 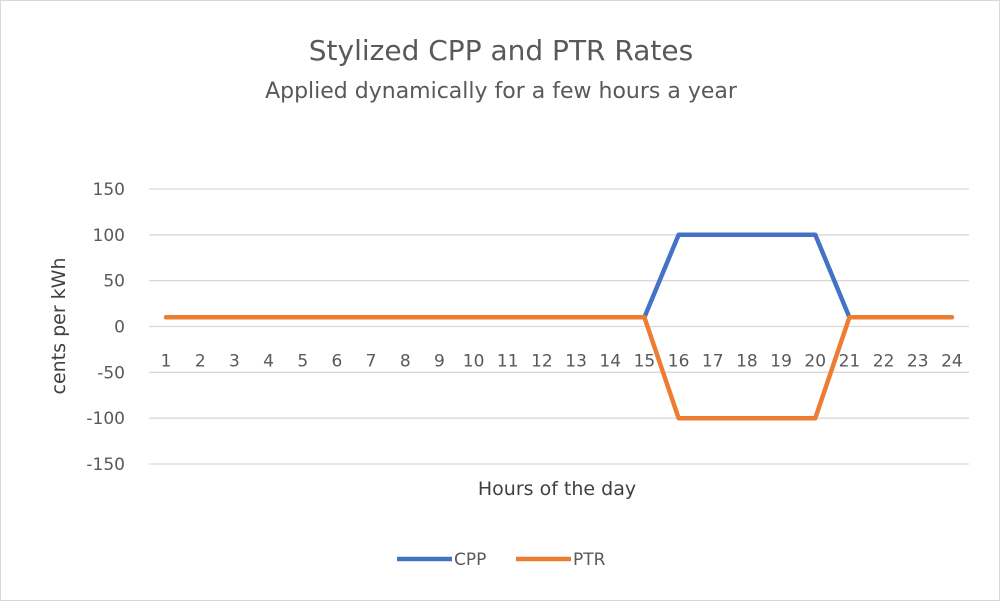 I want to click on chart-title: Stylized CPP and PTR Rates, so click(x=501, y=50).